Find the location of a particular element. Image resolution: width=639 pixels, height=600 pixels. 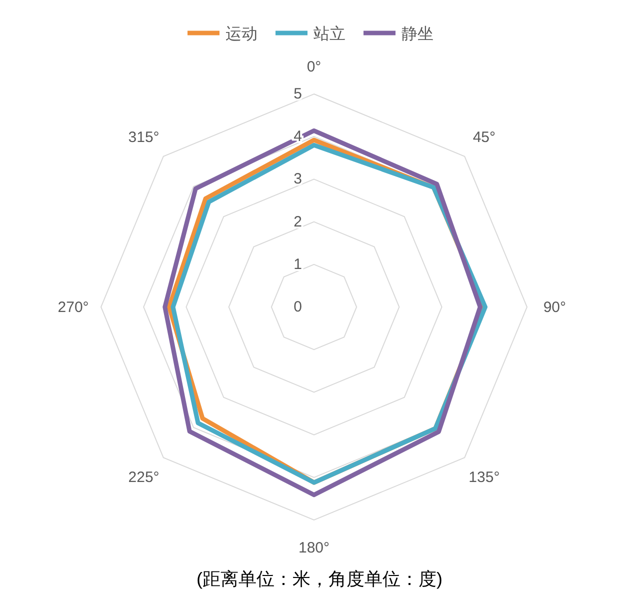

legend-label: 运动 is located at coordinates (242, 34).